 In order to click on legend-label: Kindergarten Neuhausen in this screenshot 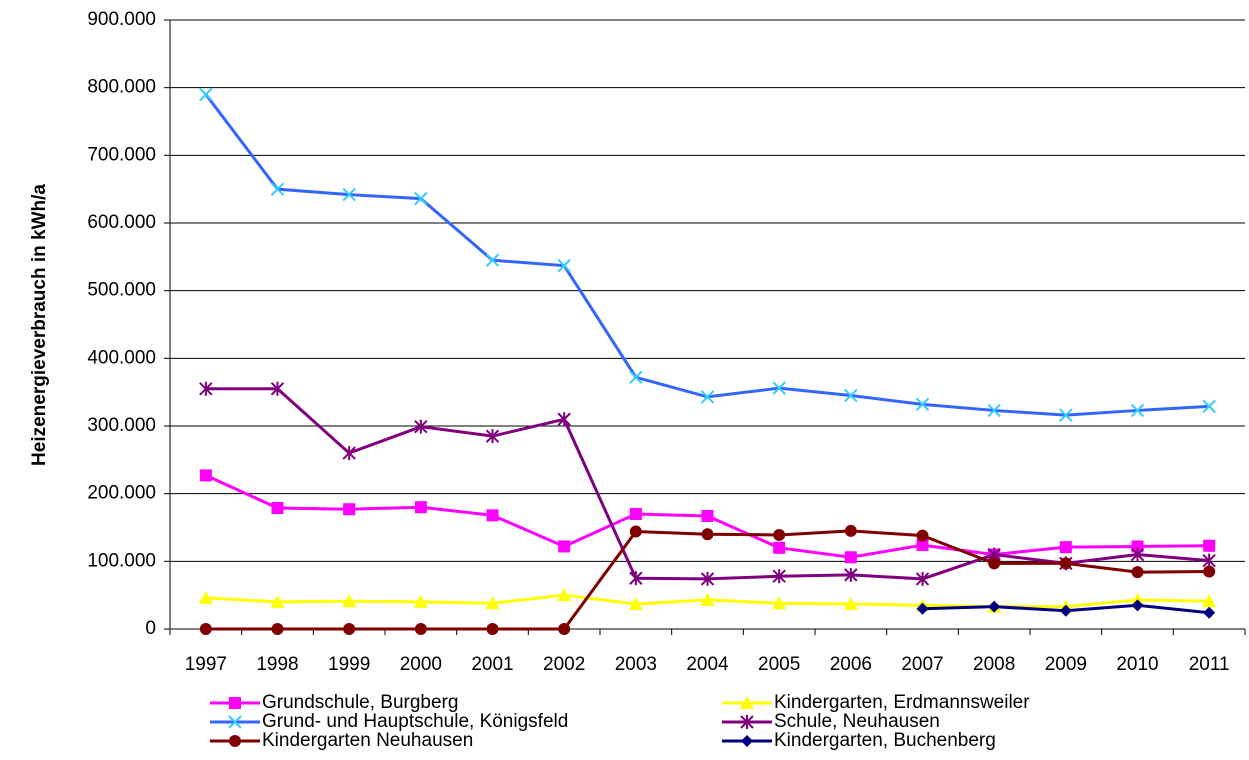, I will do `click(367, 740)`.